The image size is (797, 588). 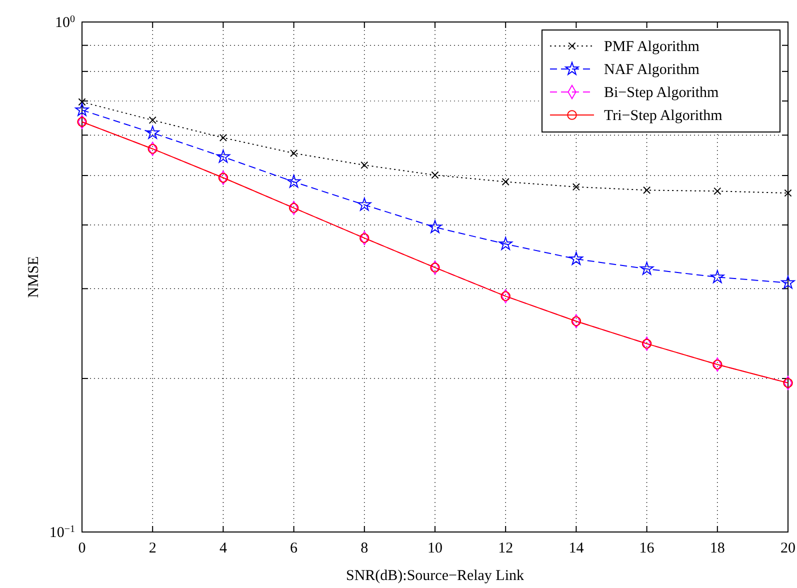 I want to click on x-tick-label: 4, so click(x=223, y=548).